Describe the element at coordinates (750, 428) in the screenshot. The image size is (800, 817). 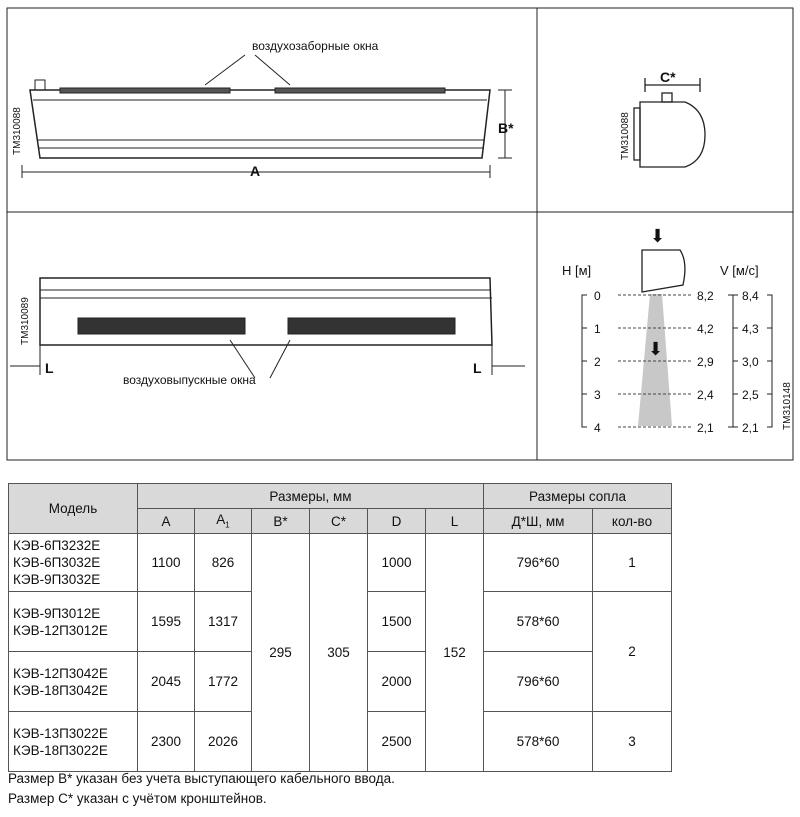
I see `v2-value: 2,1` at that location.